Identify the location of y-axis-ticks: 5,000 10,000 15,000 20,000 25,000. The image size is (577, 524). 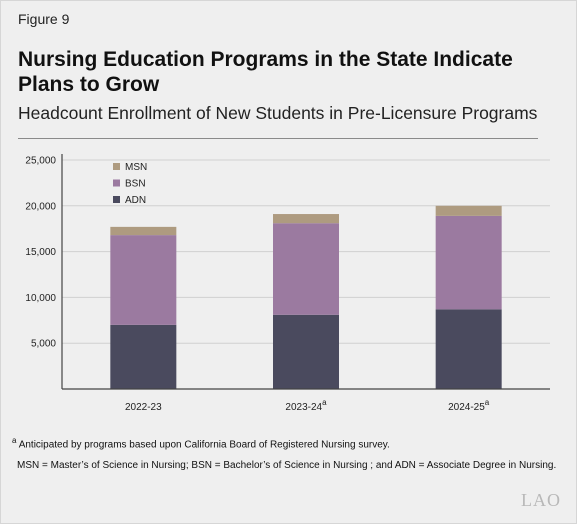
(40, 253).